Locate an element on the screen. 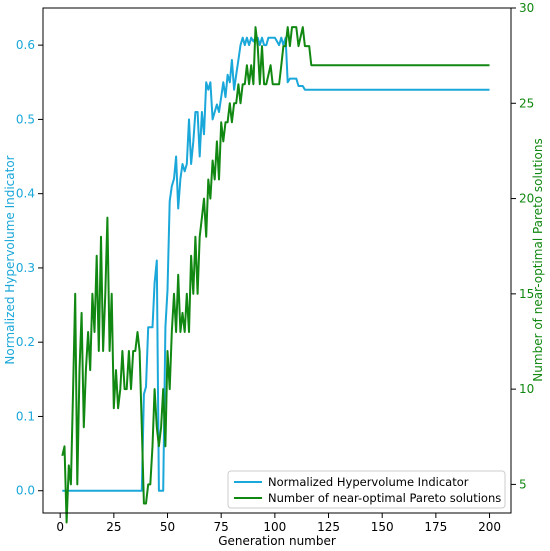 Image resolution: width=550 pixels, height=551 pixels. y-left-tick-label: 0.6 is located at coordinates (25, 45).